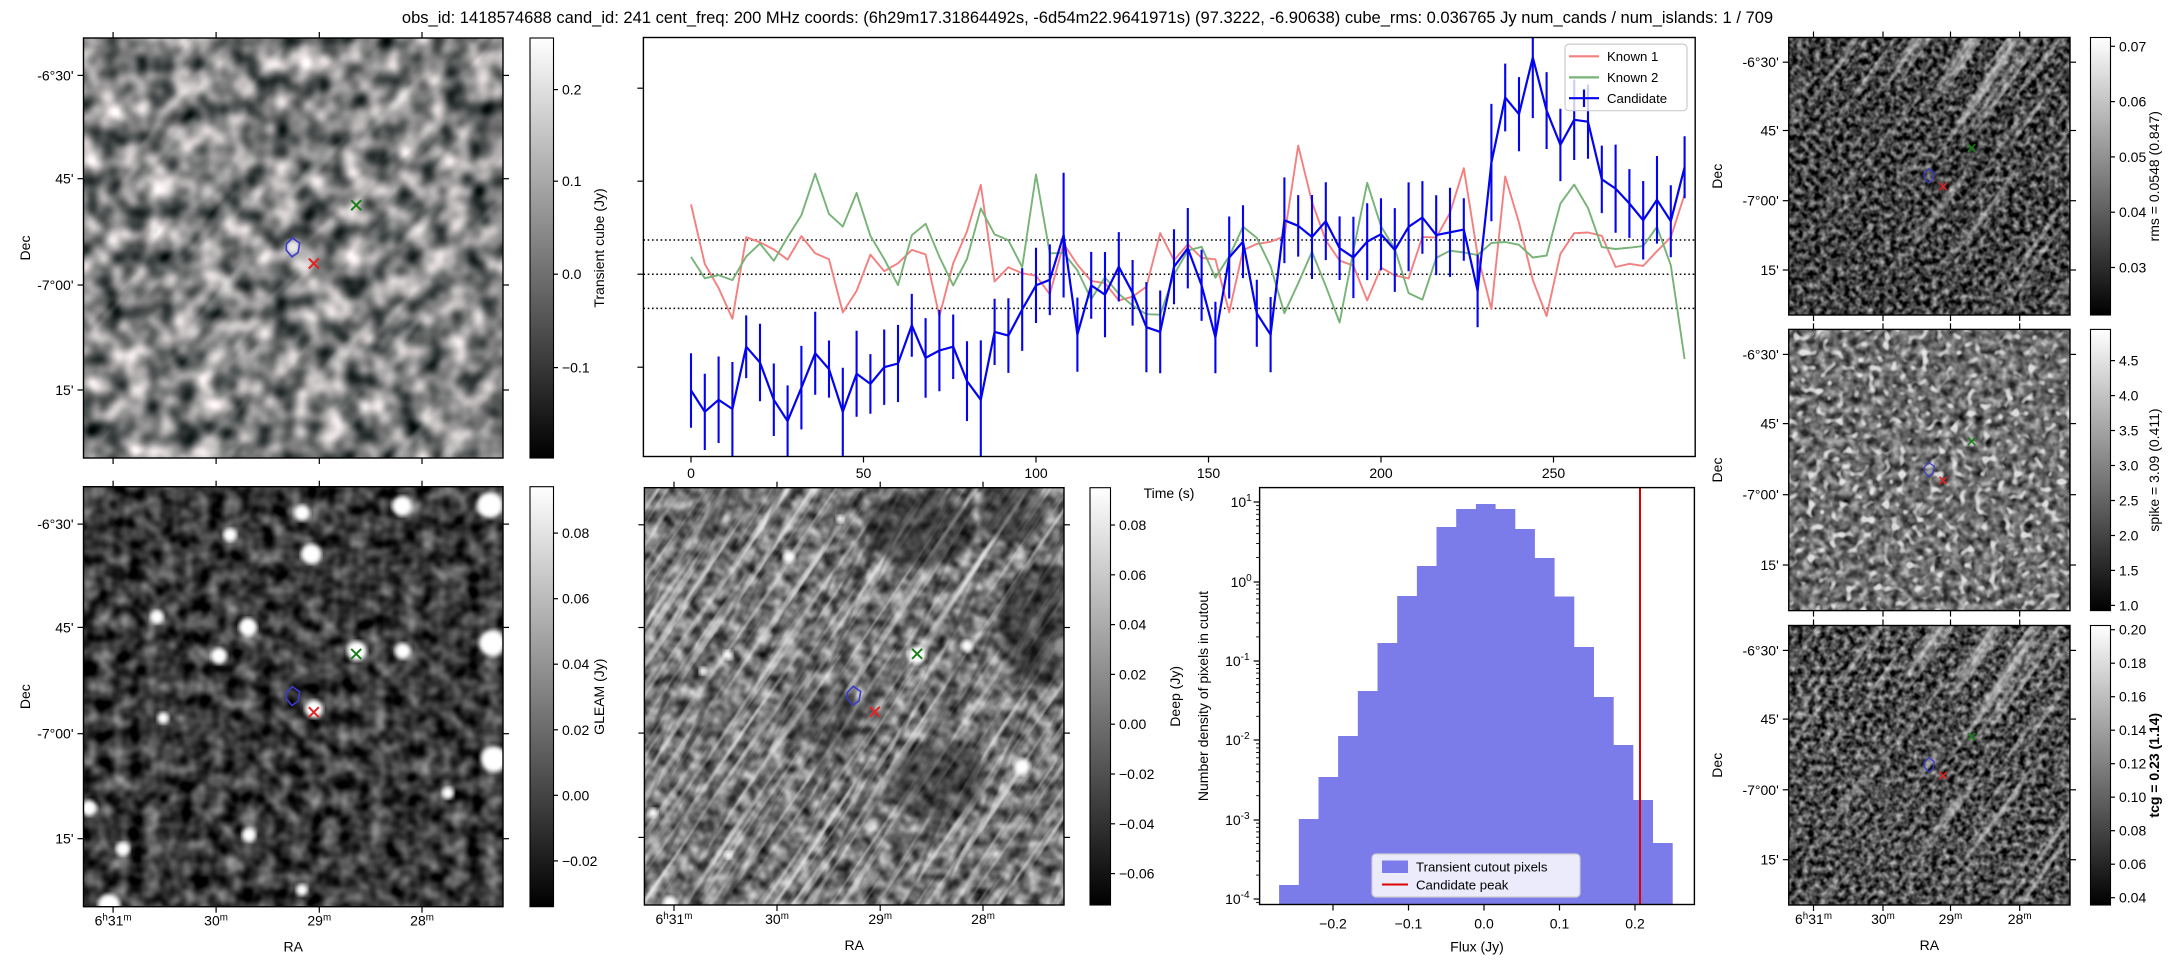 This screenshot has height=960, width=2175. I want to click on svg-text: 4.0, so click(2129, 396).